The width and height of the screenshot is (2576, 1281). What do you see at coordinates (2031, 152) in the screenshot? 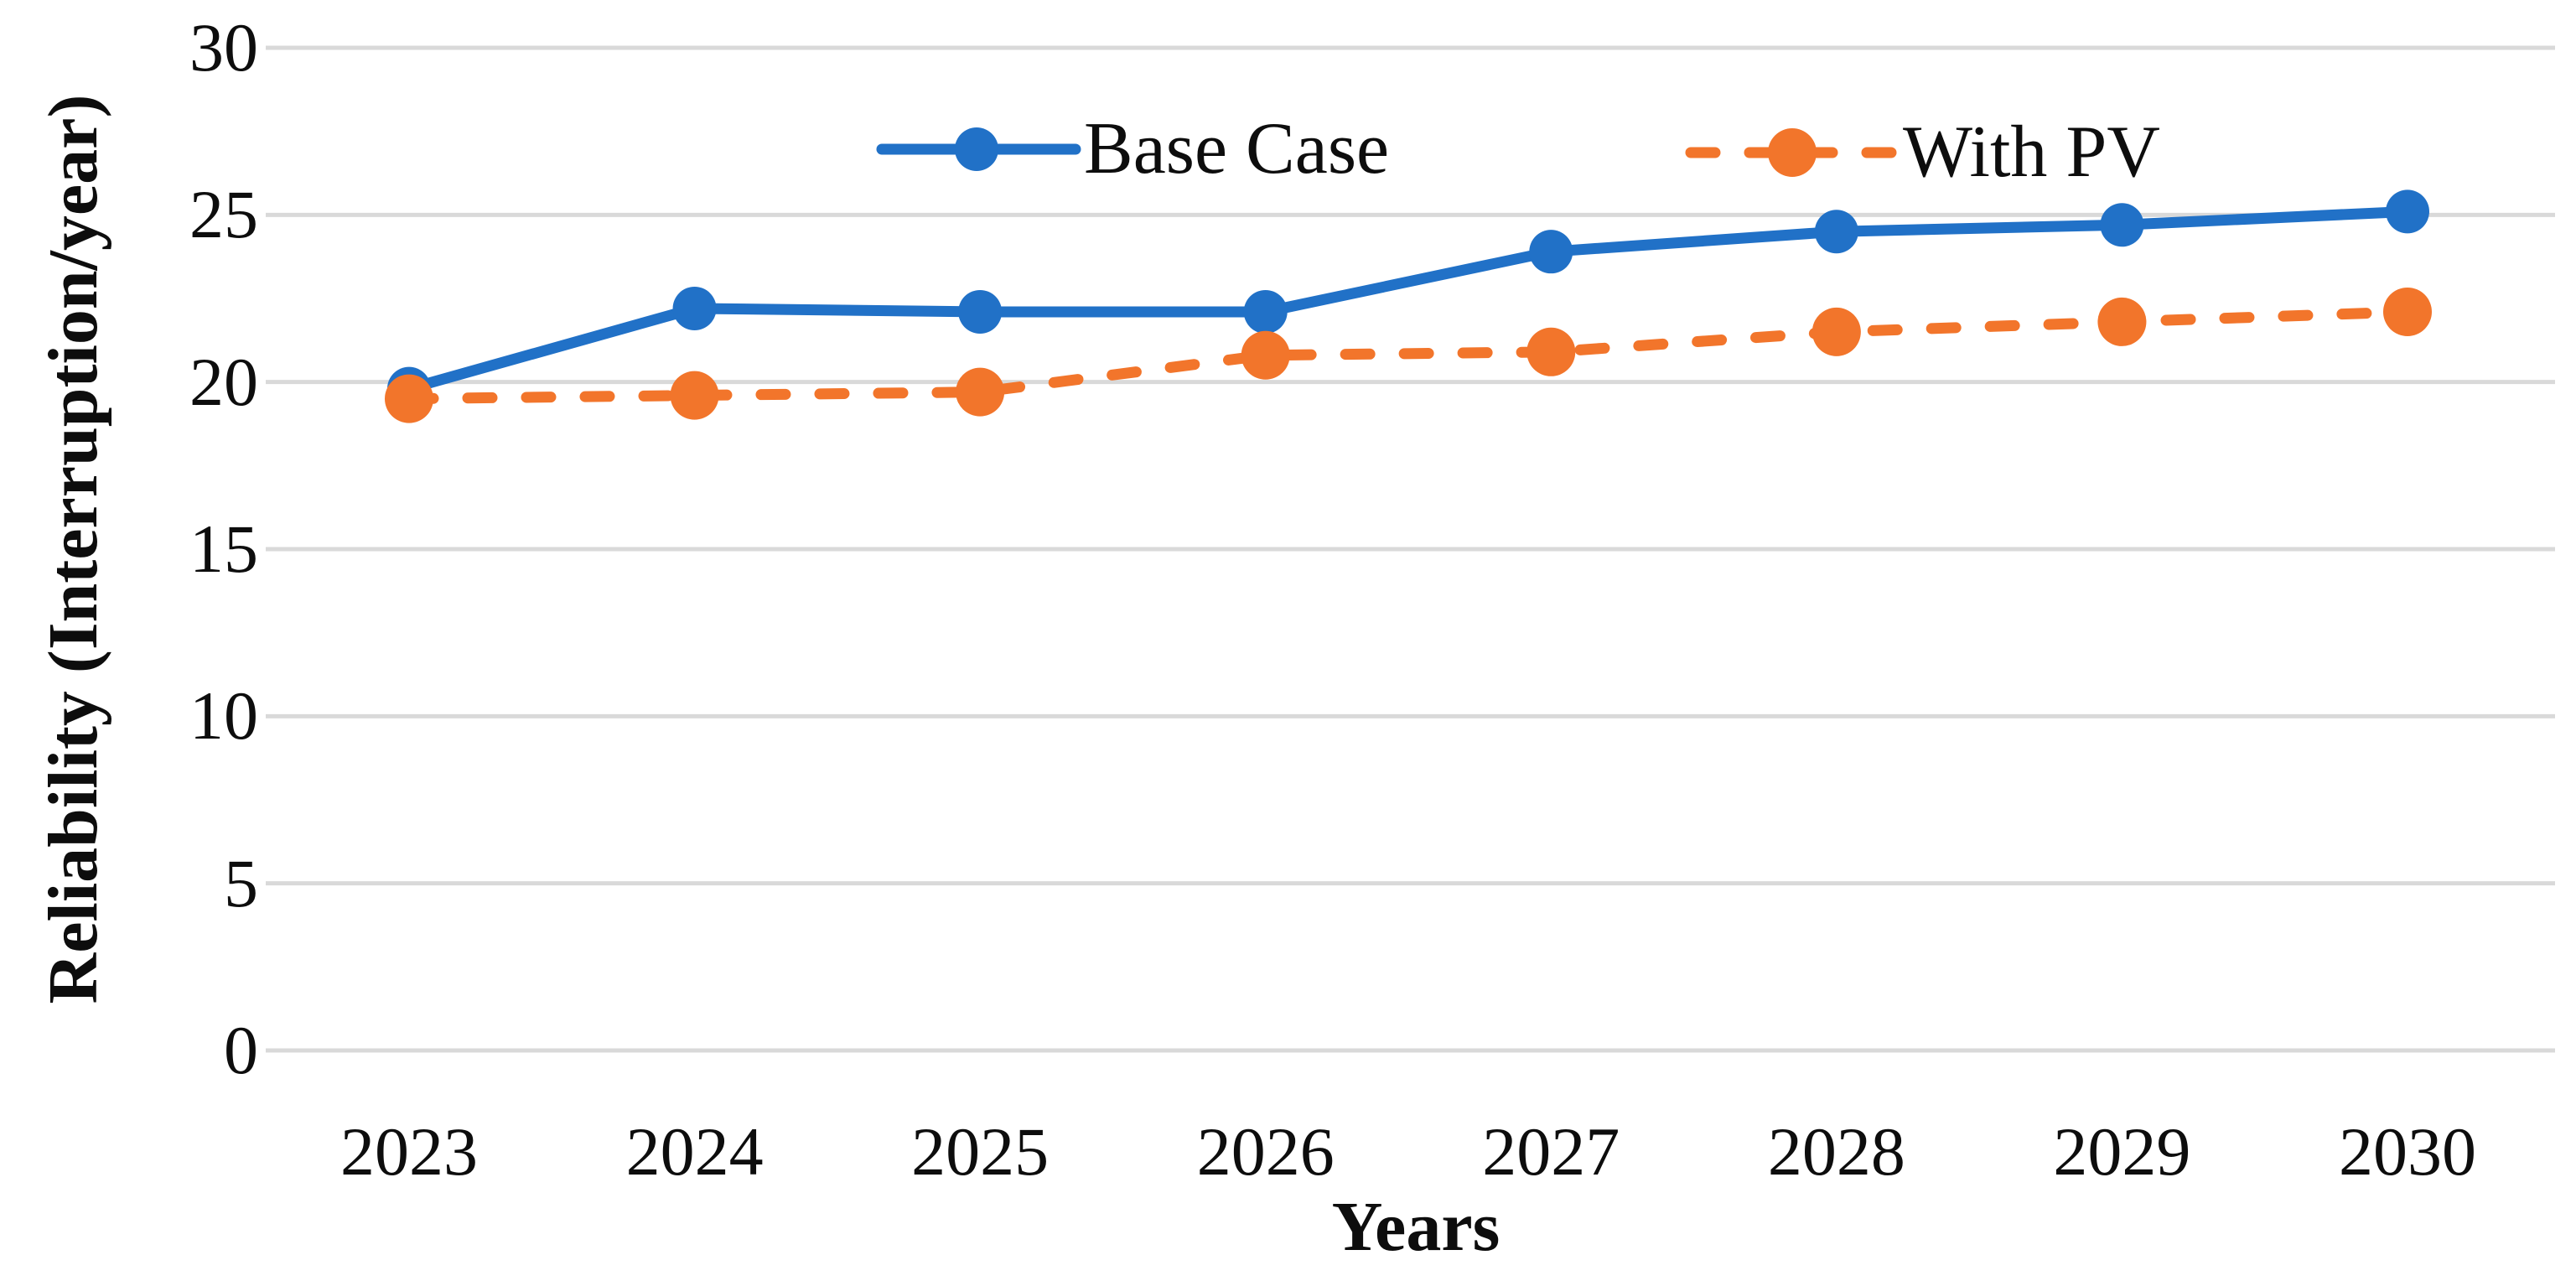
I see `legend-label-with-pv: With PV` at bounding box center [2031, 152].